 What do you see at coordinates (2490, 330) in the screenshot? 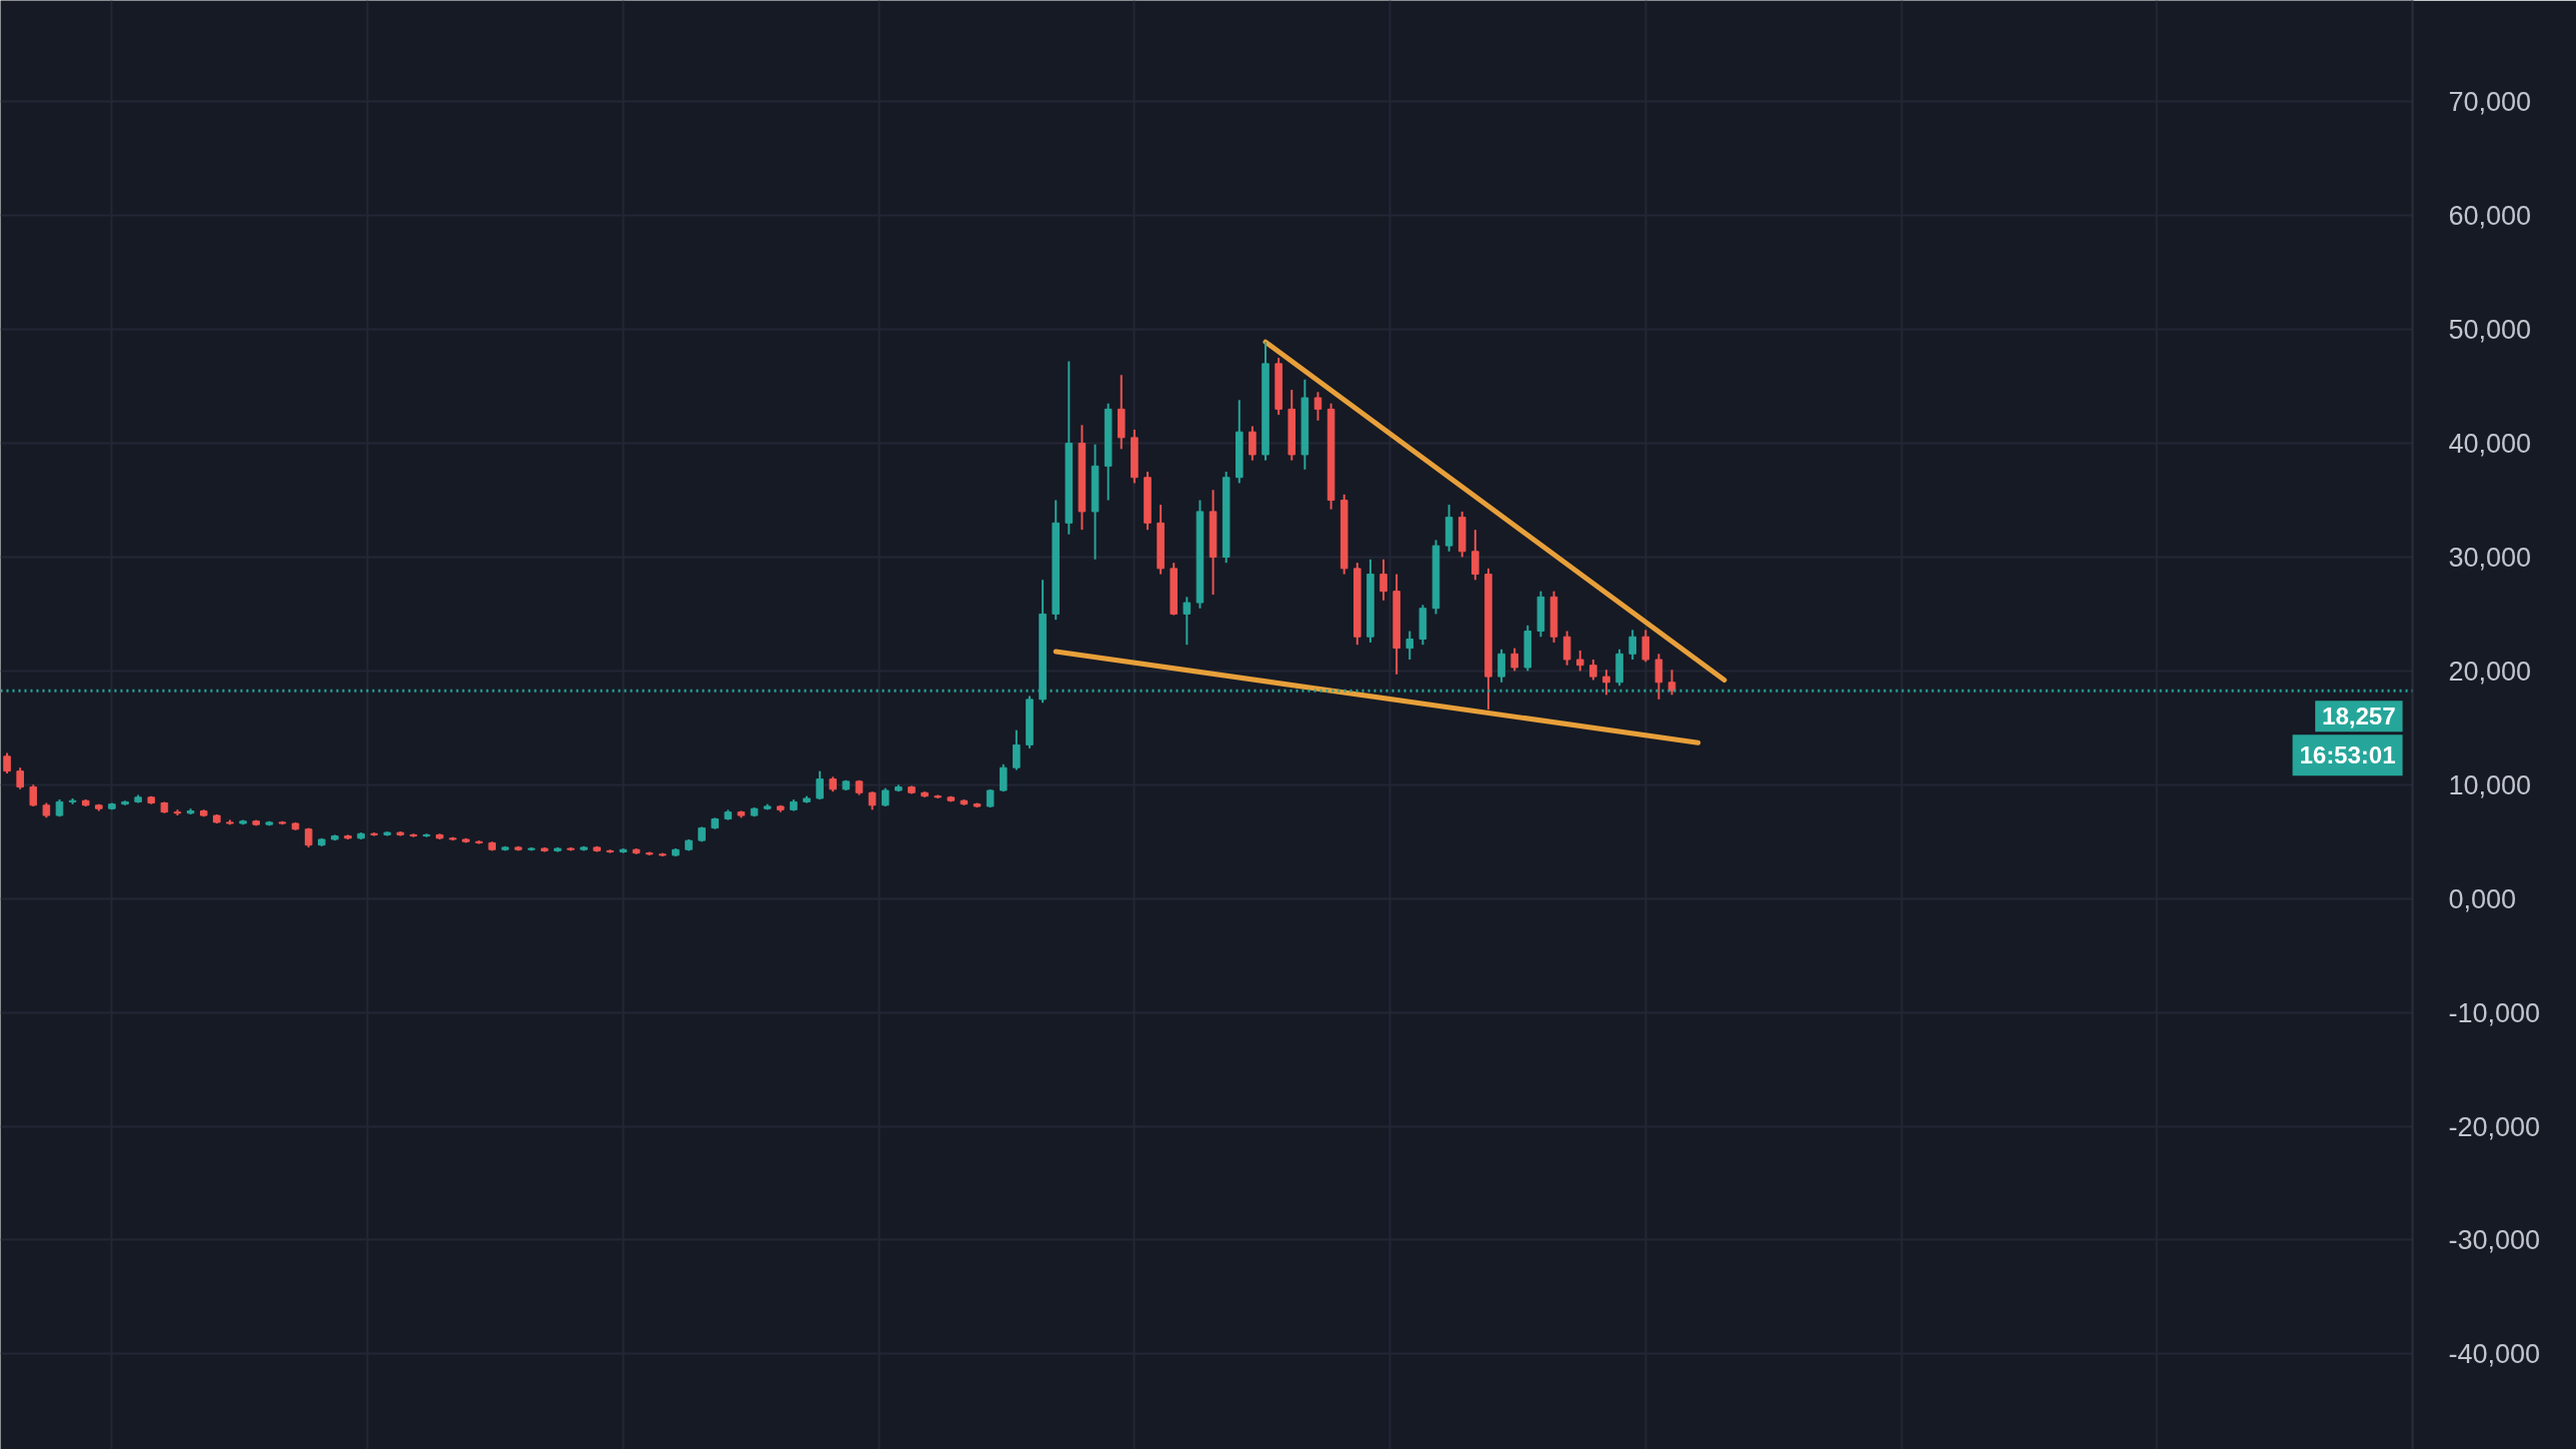
I see `y-tick-label: 50,000` at bounding box center [2490, 330].